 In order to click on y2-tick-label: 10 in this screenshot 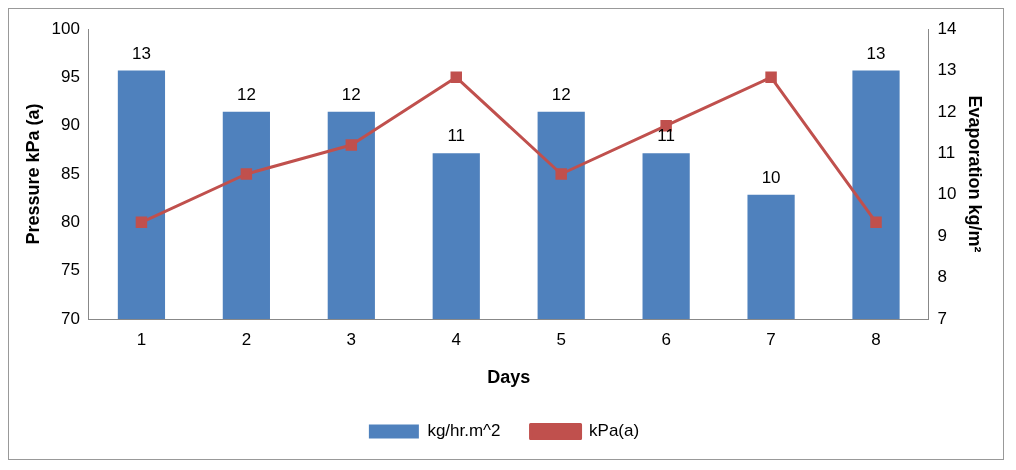, I will do `click(947, 194)`.